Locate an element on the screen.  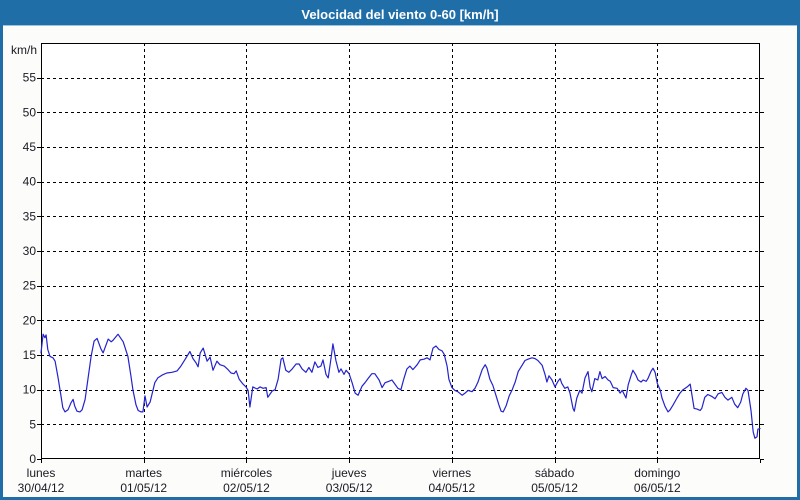
y-tick-label: 45 is located at coordinates (30, 147).